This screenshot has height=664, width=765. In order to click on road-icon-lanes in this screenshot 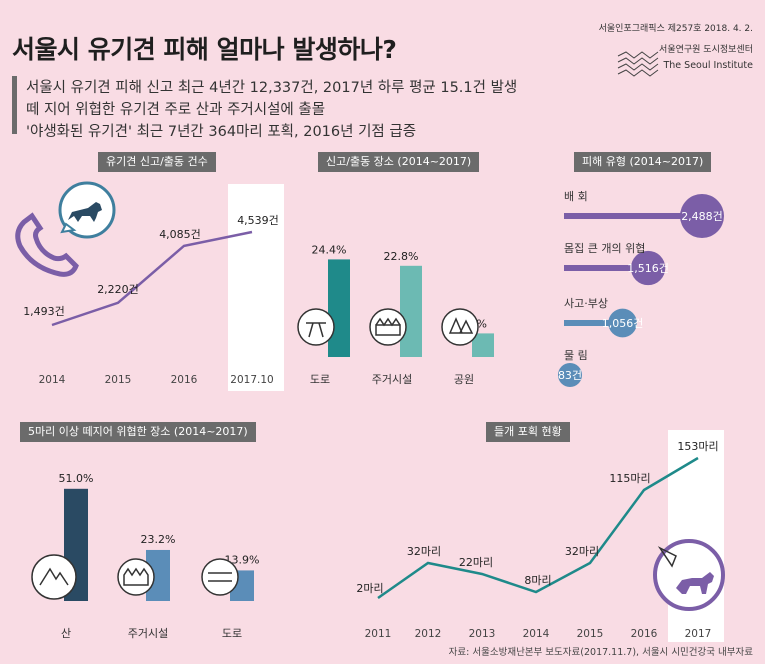, I will do `click(316, 330)`.